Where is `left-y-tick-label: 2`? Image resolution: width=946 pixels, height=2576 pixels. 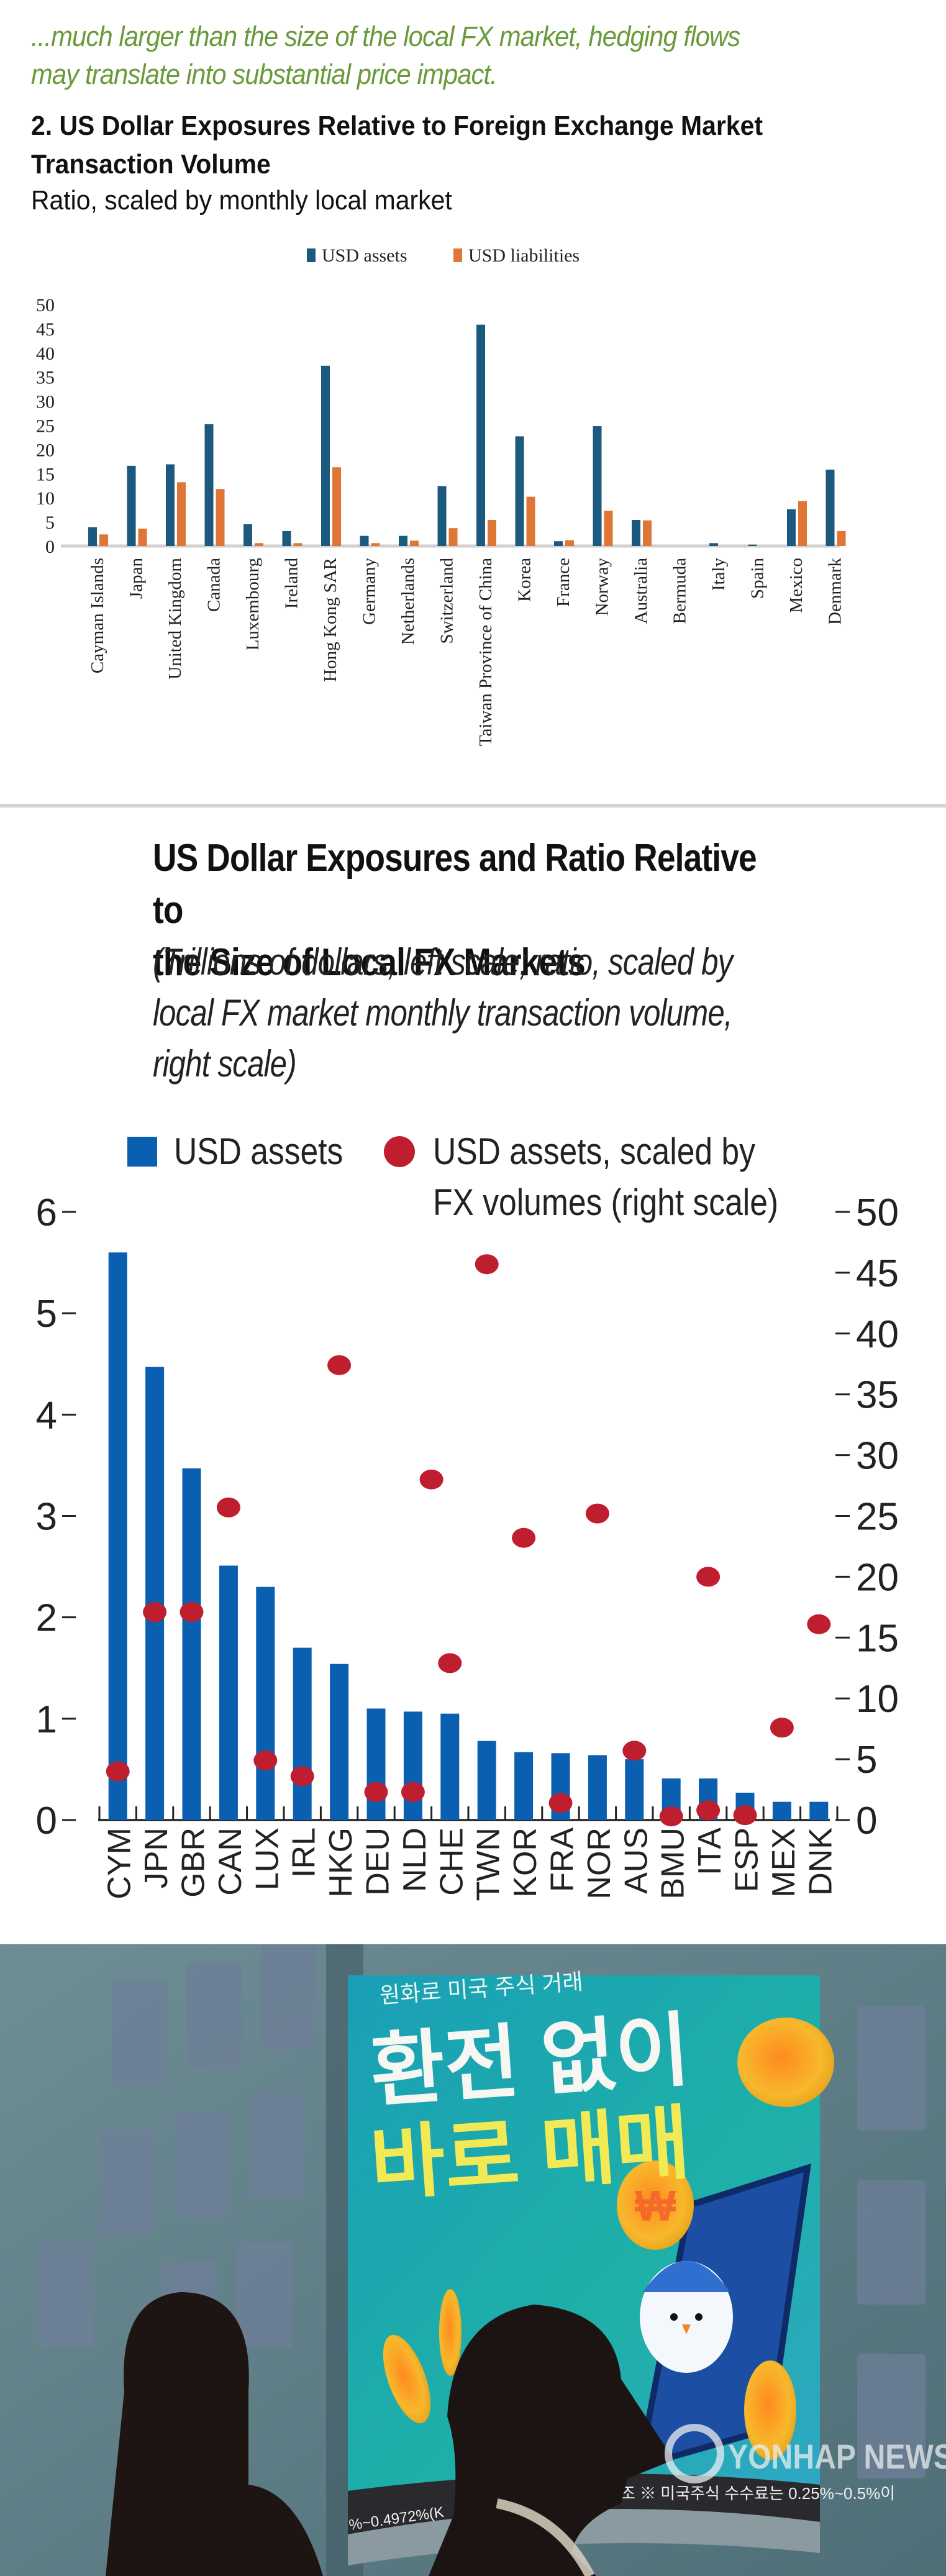 left-y-tick-label: 2 is located at coordinates (46, 1618).